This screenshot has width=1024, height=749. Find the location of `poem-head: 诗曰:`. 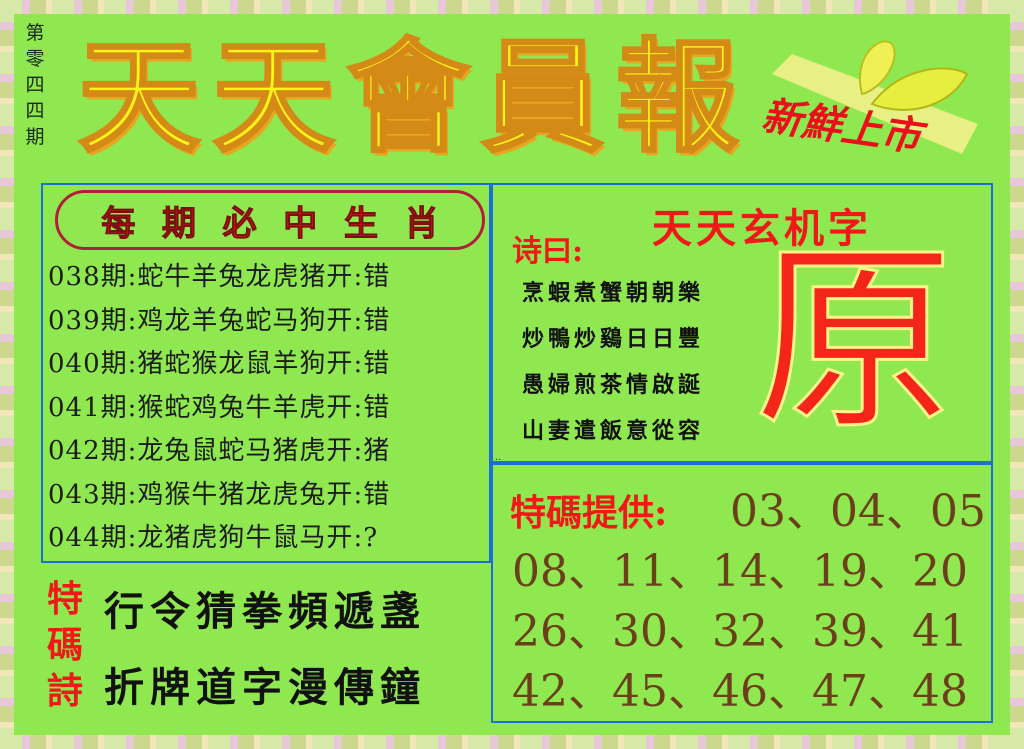

poem-head: 诗曰: is located at coordinates (548, 251).